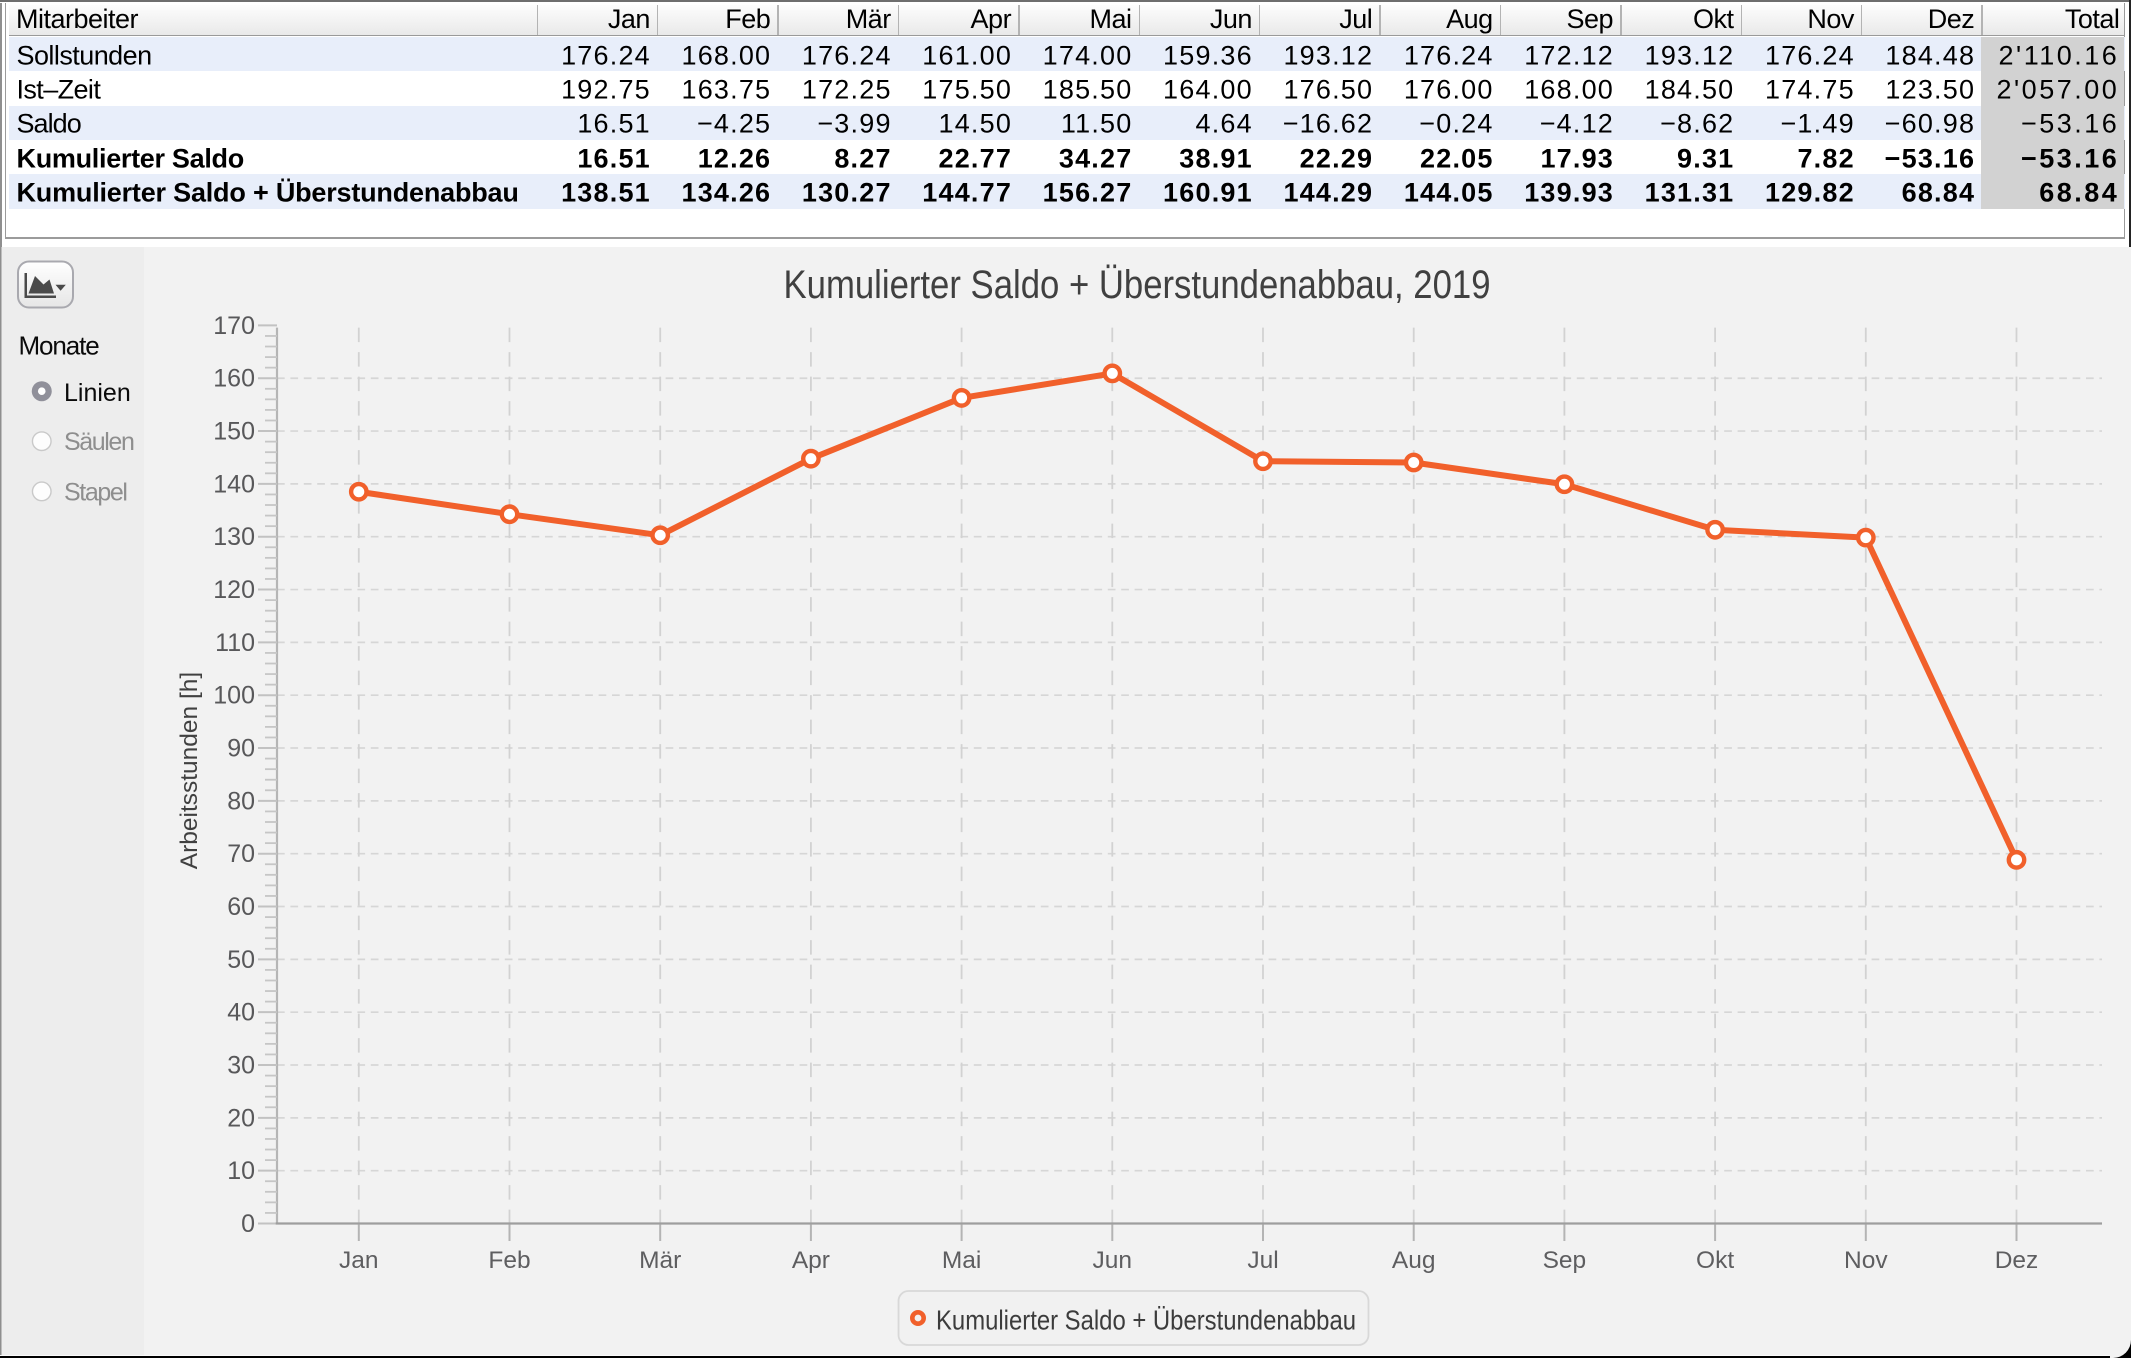 The width and height of the screenshot is (2131, 1359). What do you see at coordinates (234, 484) in the screenshot?
I see `svg-text: 140` at bounding box center [234, 484].